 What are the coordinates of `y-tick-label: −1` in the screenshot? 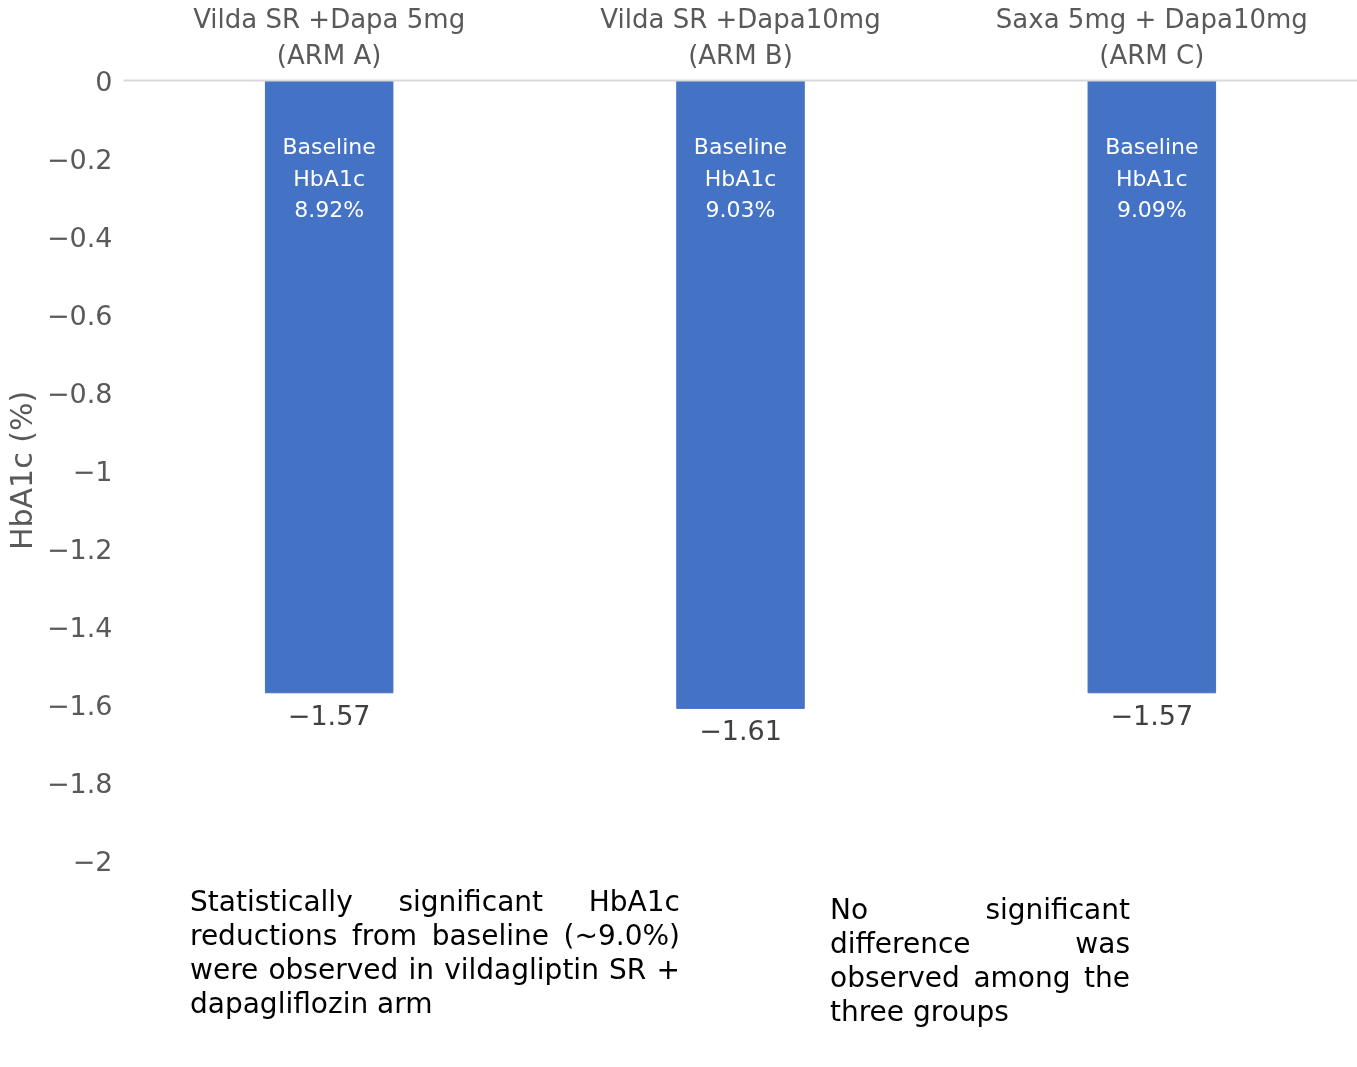 It's located at (92, 471).